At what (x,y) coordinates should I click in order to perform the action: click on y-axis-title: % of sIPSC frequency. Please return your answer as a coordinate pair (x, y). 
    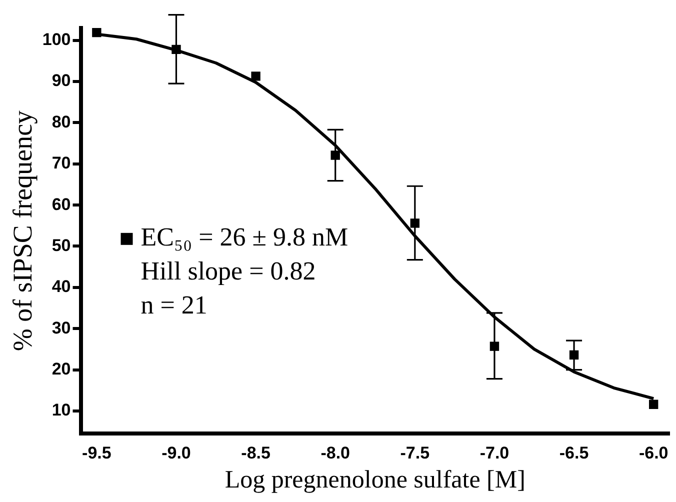
    Looking at the image, I should click on (22, 231).